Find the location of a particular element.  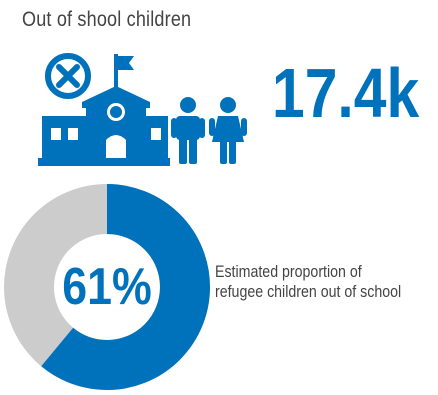

out-of-school-count: 17.4k is located at coordinates (346, 93).